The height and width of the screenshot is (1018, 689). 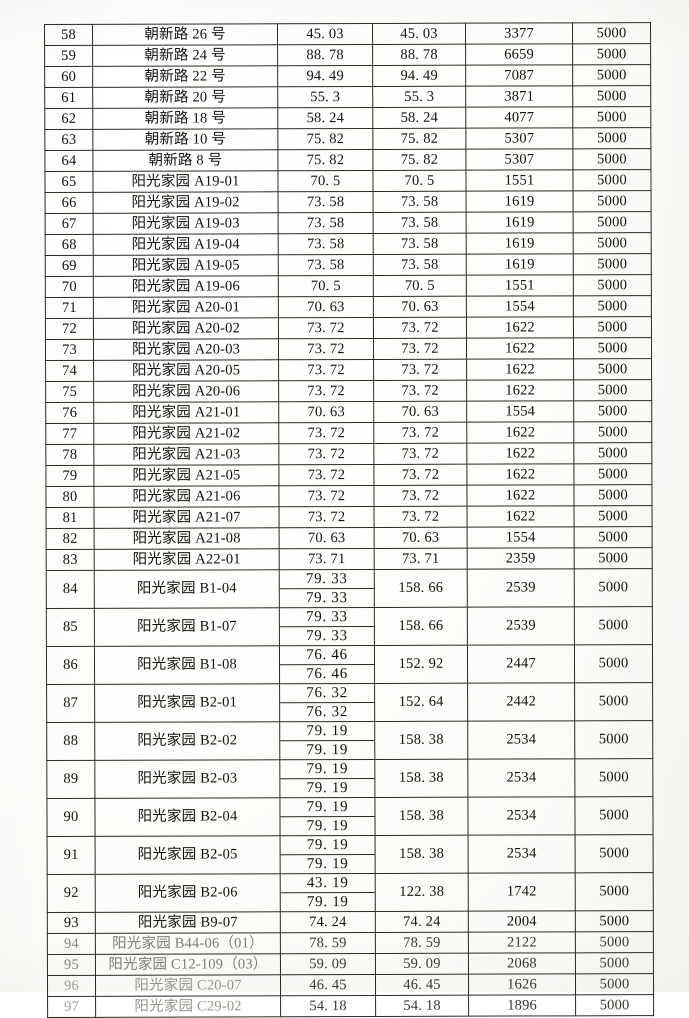 What do you see at coordinates (350, 943) in the screenshot?
I see `table-row: 94 阳光家园 B44-06（01） 78. 59 78. 59 2122 5000` at bounding box center [350, 943].